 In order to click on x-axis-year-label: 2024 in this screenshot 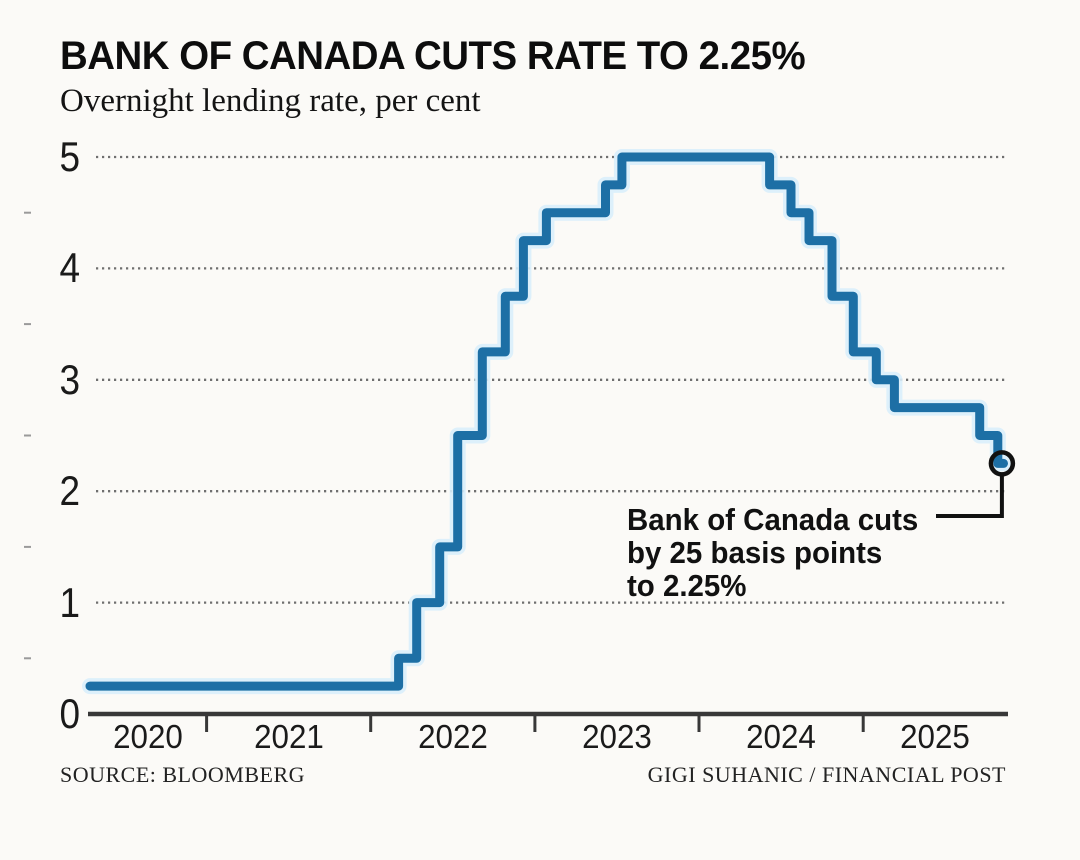, I will do `click(781, 736)`.